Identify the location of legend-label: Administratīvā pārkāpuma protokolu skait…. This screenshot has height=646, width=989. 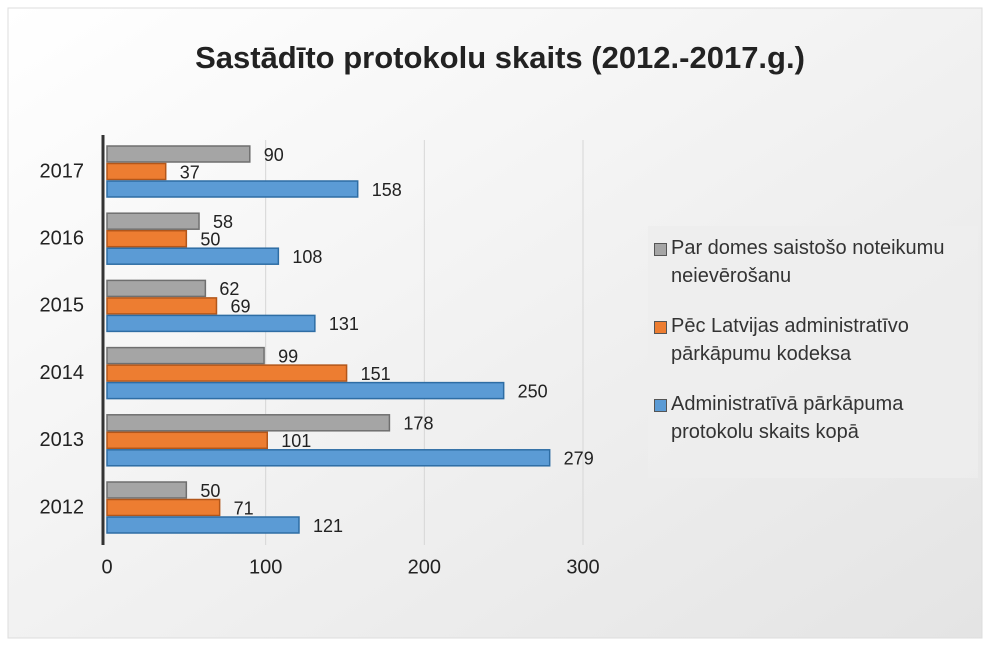
(787, 418).